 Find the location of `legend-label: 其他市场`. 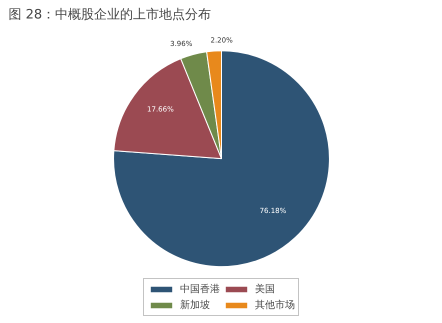

legend-label: 其他市场 is located at coordinates (275, 305).